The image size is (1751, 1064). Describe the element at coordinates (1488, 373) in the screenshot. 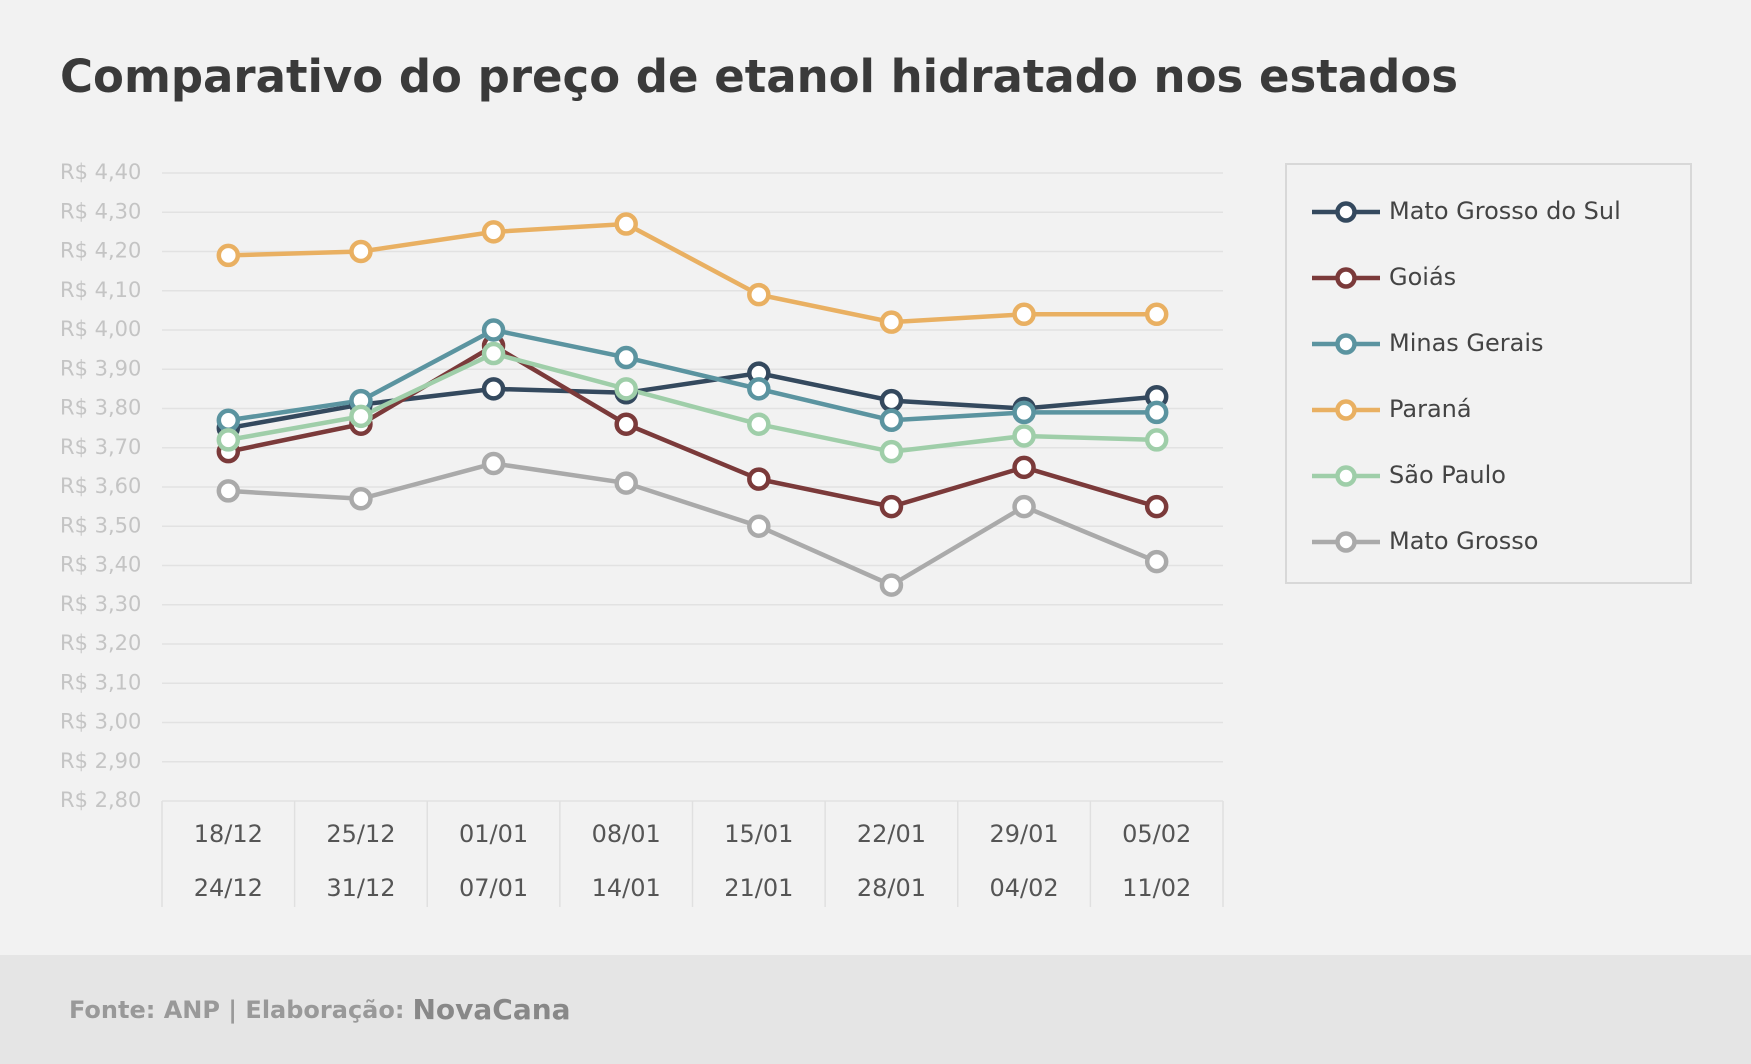

I see `legend-box` at that location.